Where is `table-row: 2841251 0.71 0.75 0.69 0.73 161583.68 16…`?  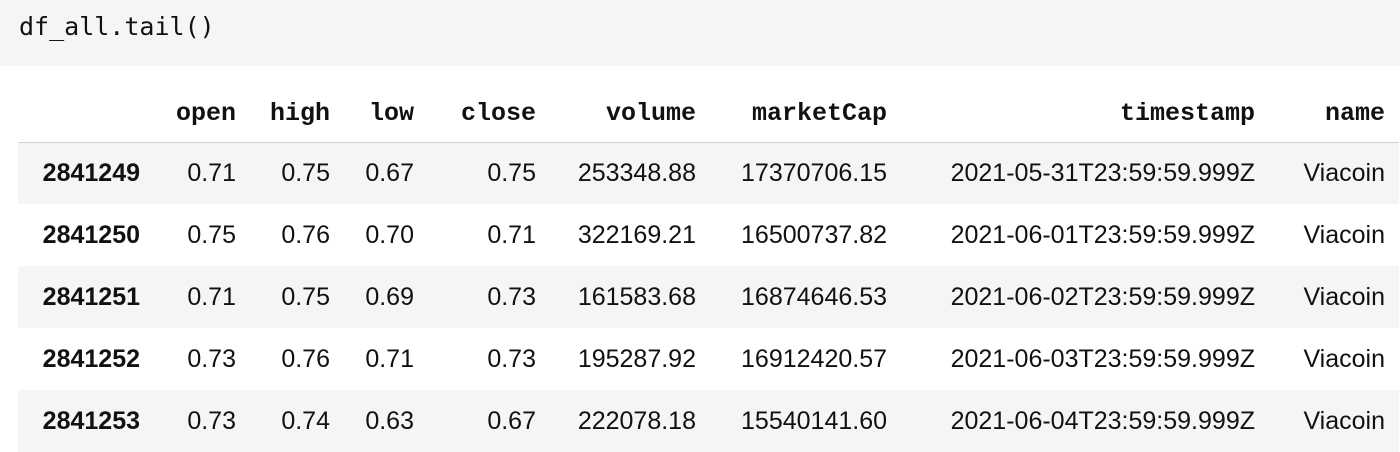 table-row: 2841251 0.71 0.75 0.69 0.73 161583.68 16… is located at coordinates (708, 297).